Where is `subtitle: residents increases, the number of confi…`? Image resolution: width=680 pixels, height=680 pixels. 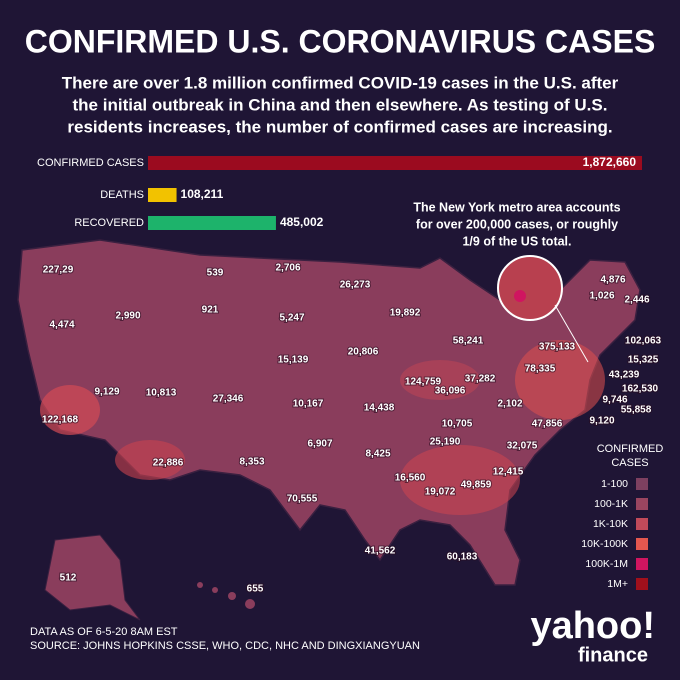
subtitle: residents increases, the number of confi… is located at coordinates (339, 126).